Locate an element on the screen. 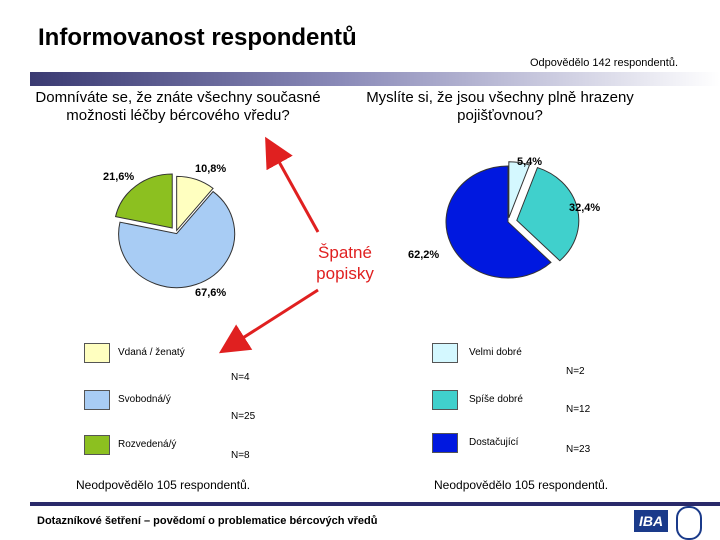 The width and height of the screenshot is (720, 540). annotation-wrong-labels: Špatné popisky is located at coordinates (345, 263).